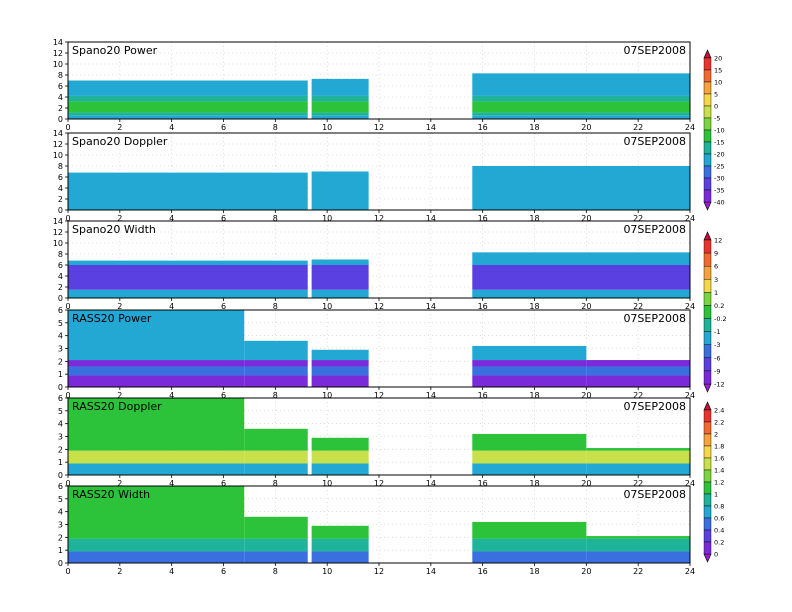 This screenshot has width=792, height=612. Describe the element at coordinates (60, 449) in the screenshot. I see `y-tick-label: 2` at that location.